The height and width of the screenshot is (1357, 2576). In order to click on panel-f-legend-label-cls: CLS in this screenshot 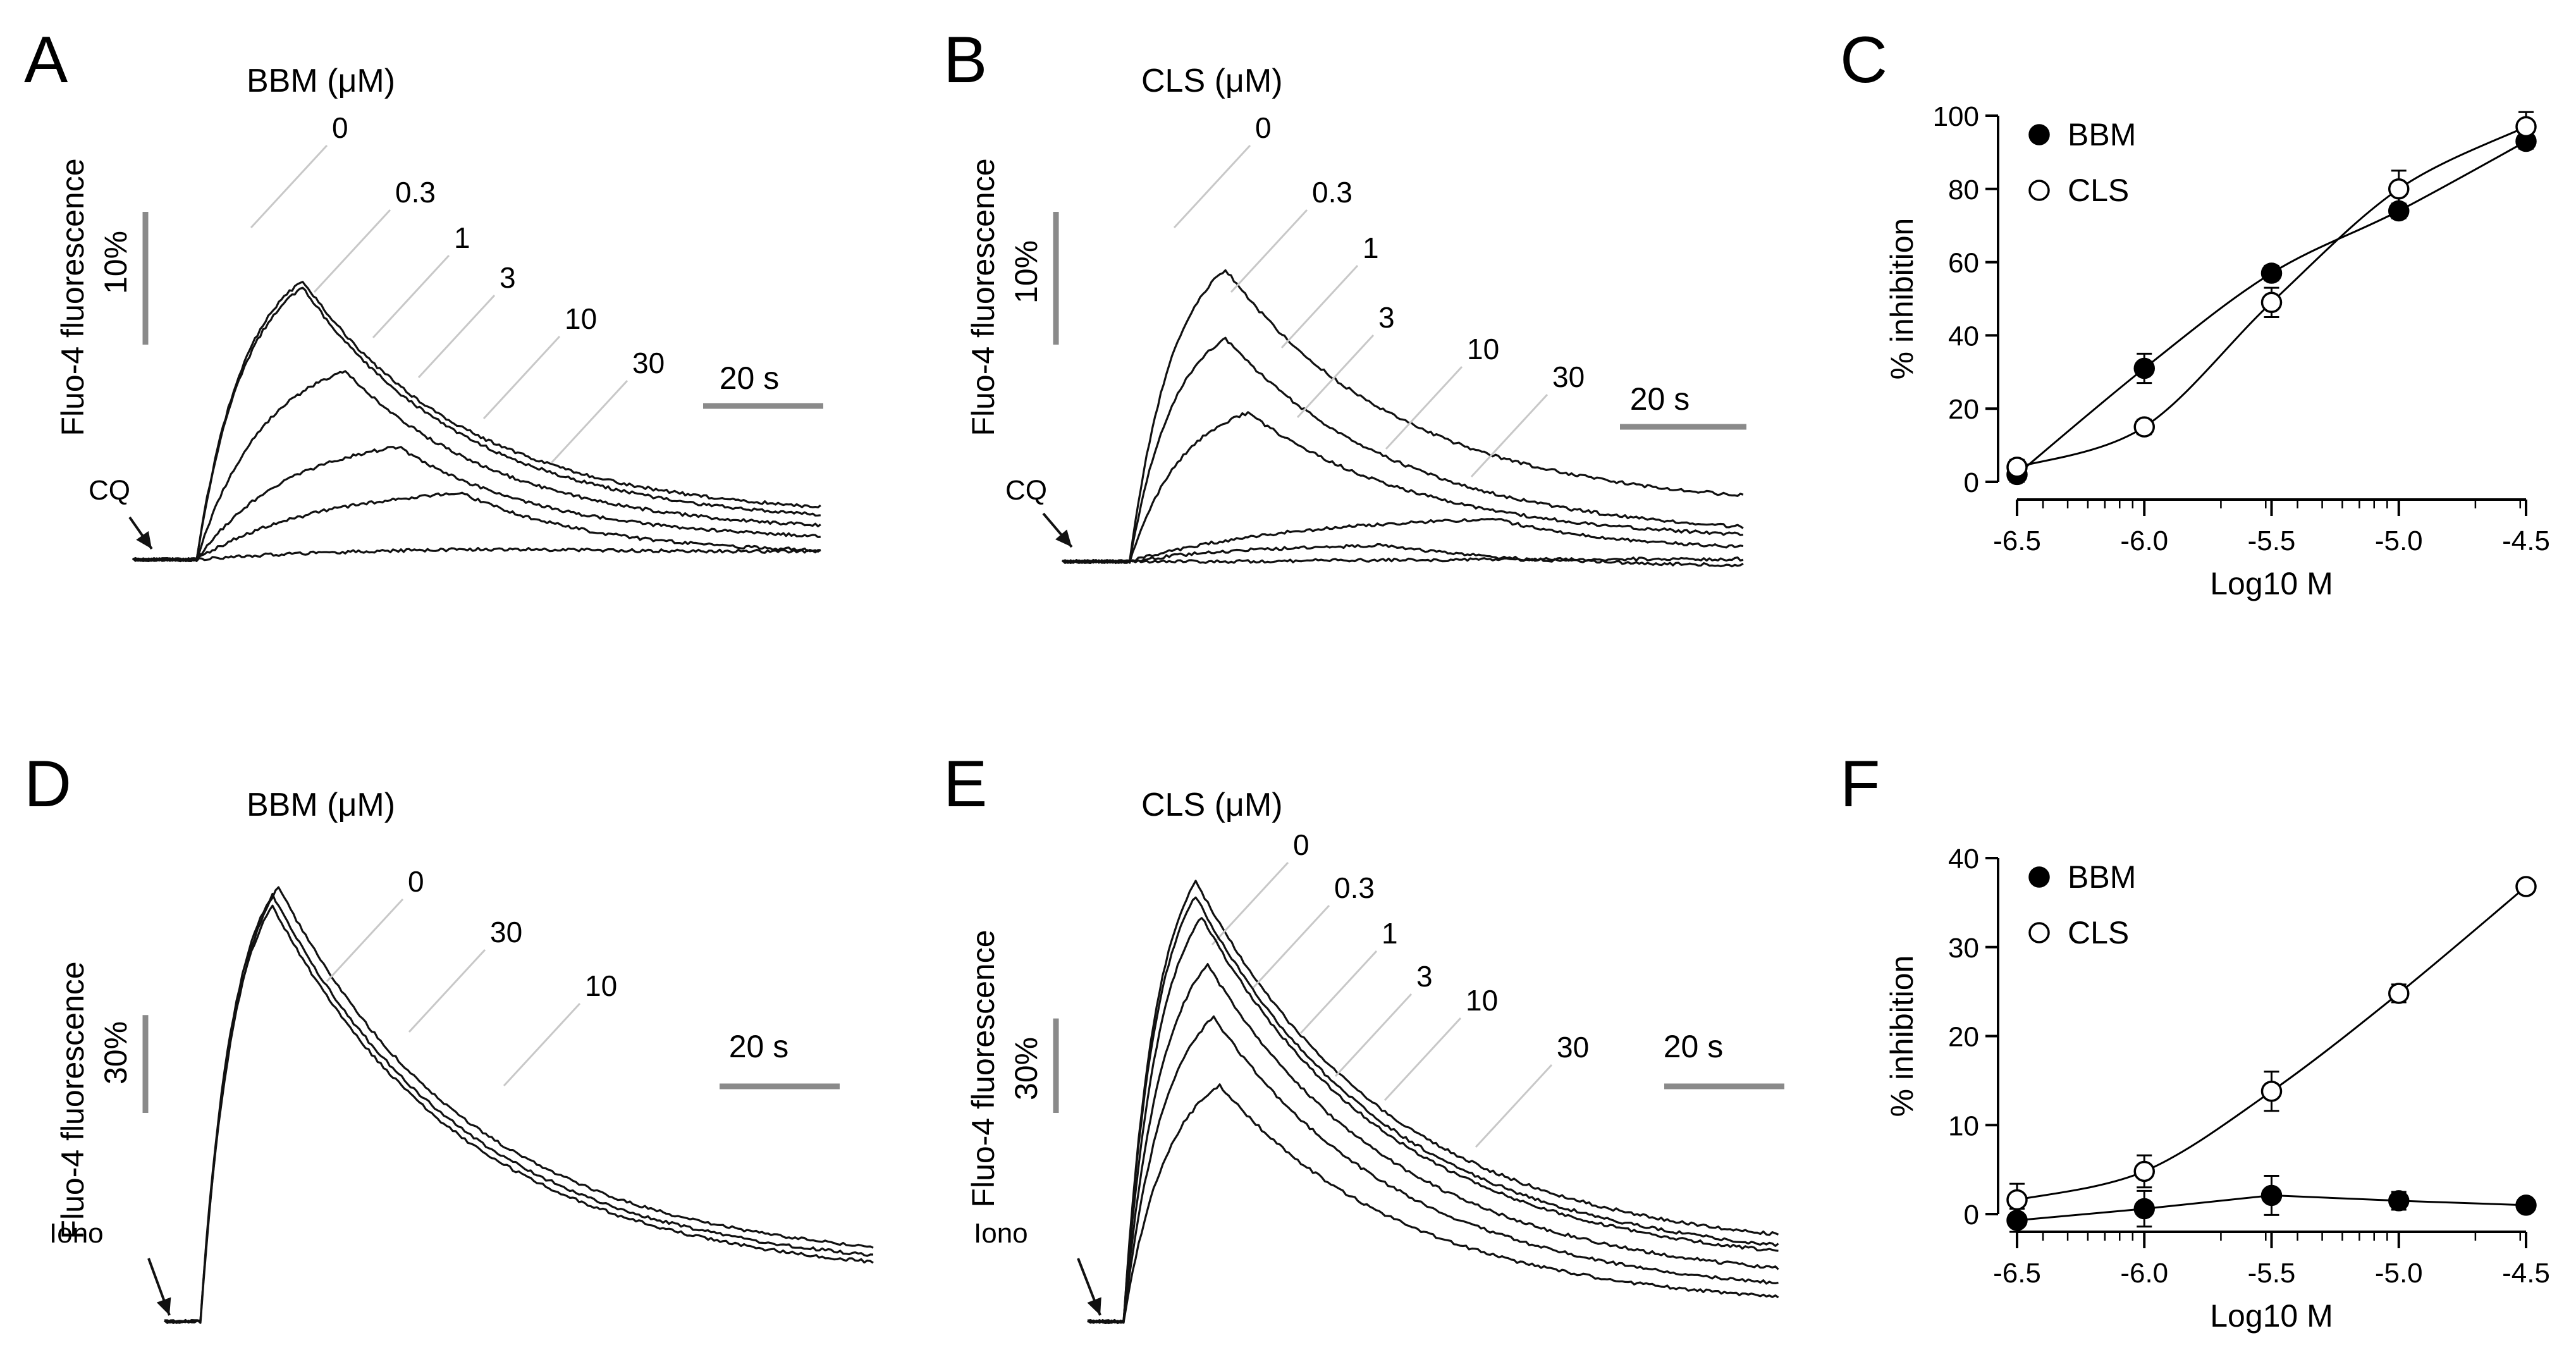, I will do `click(2098, 932)`.